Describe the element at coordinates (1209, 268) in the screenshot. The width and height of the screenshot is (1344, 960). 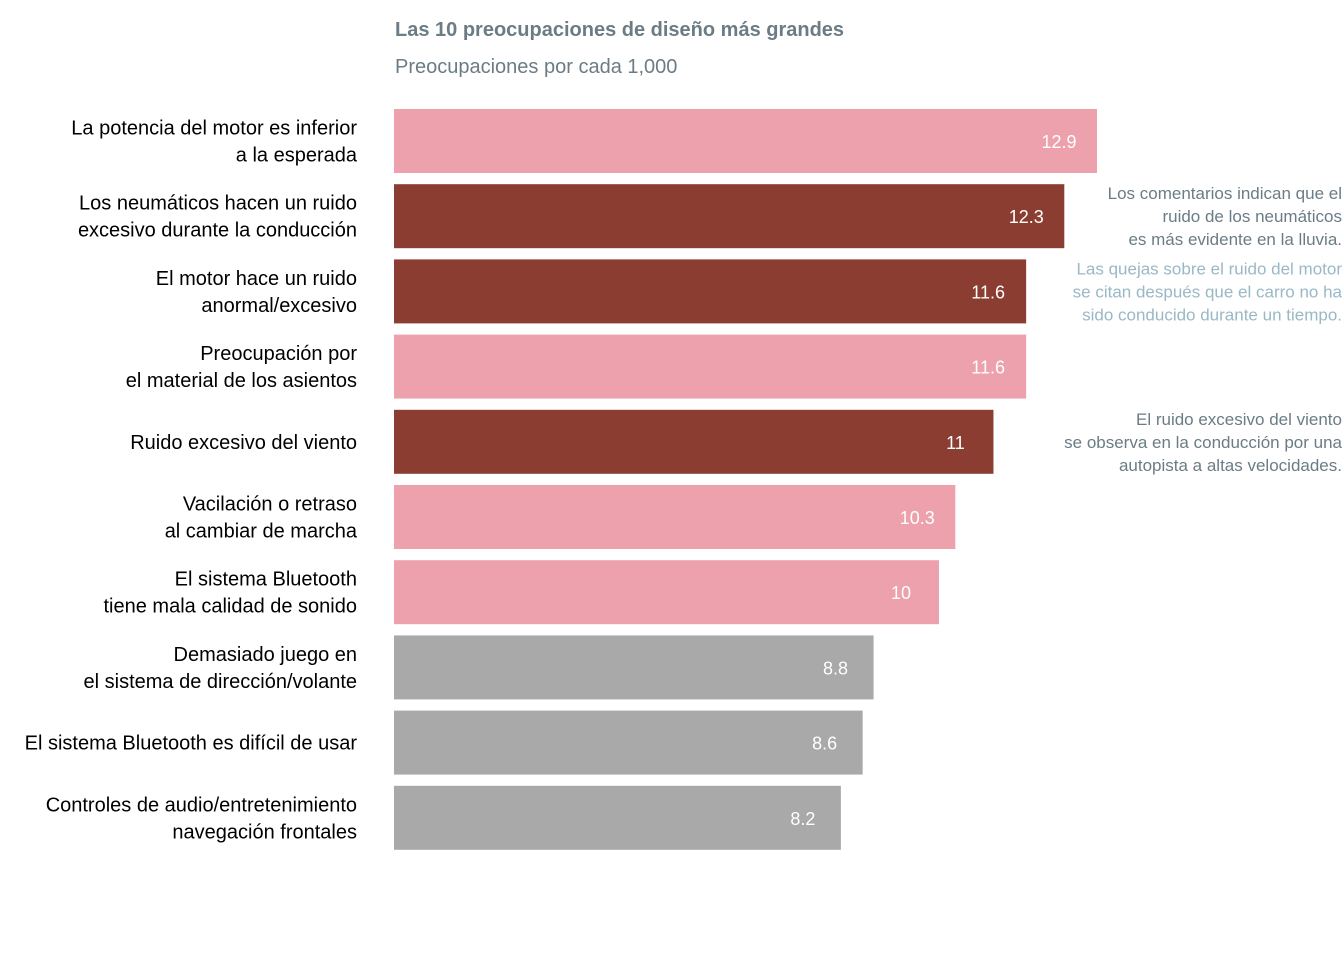
I see `annotation-text: Las quejas sobre el ruido del motor` at that location.